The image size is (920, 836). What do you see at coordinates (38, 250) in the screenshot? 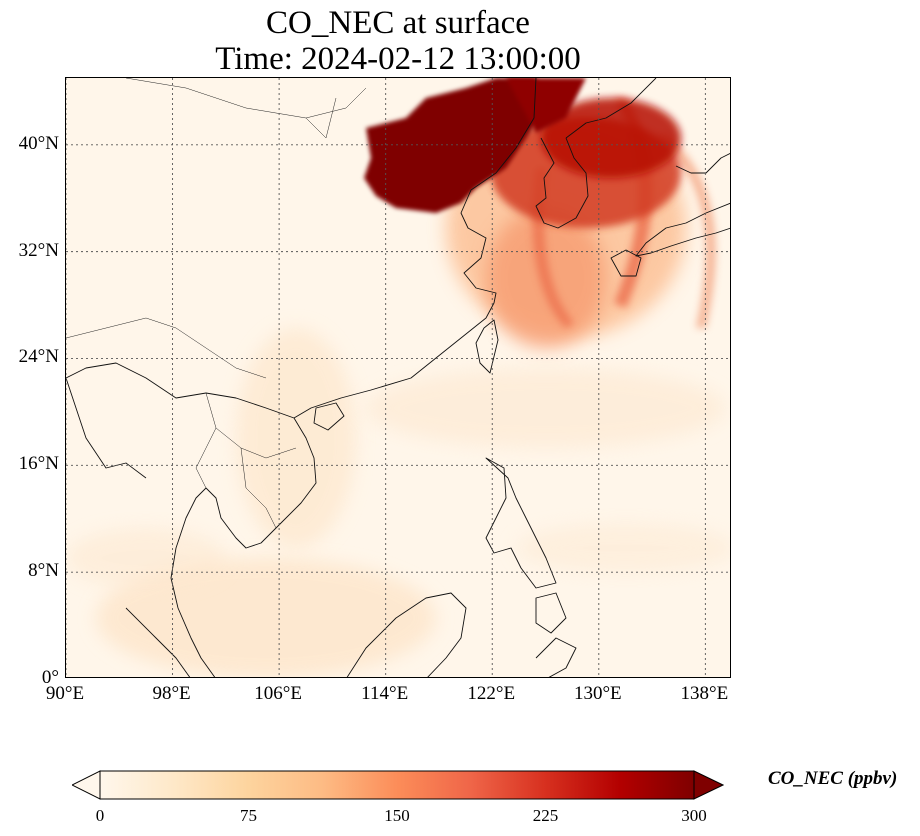
I see `lat-tick-label: 32°N` at bounding box center [38, 250].